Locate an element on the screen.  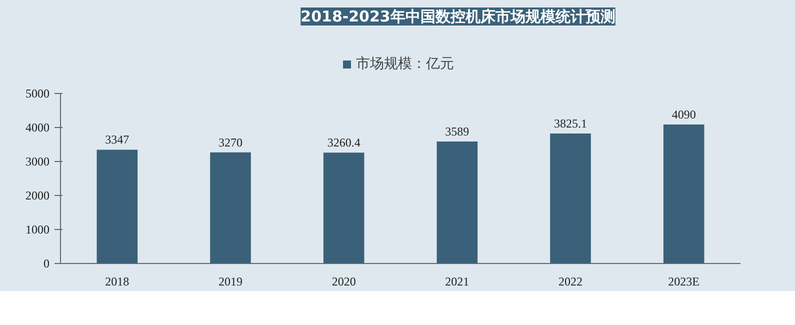
data-label: 3589 is located at coordinates (457, 131).